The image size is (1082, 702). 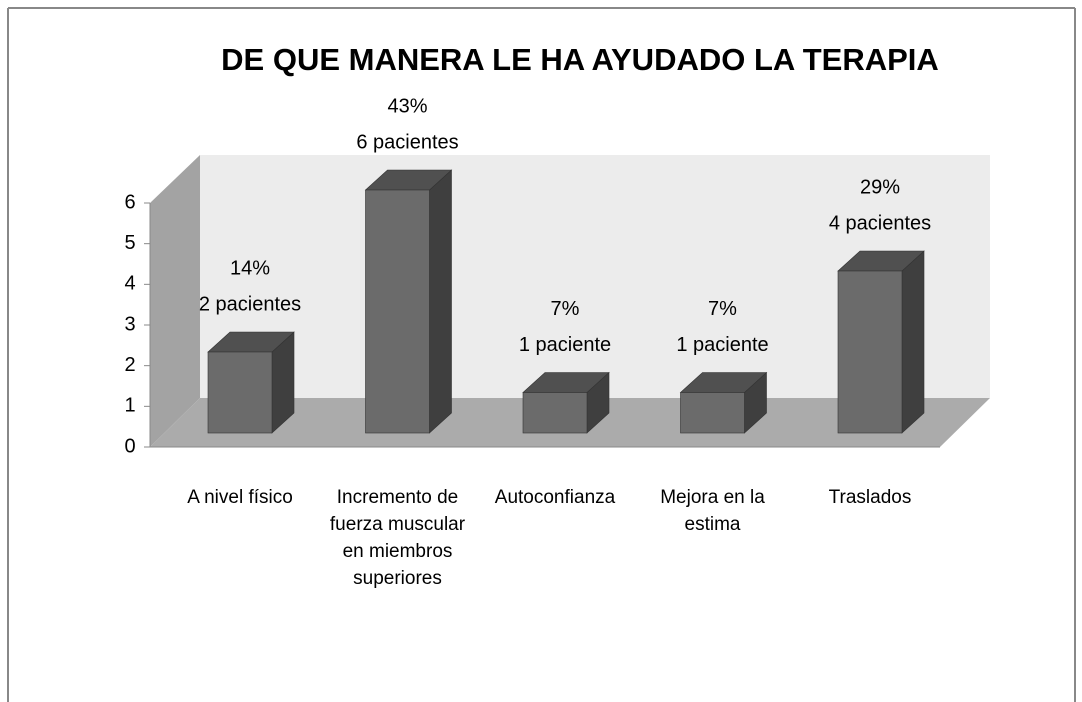 I want to click on chart-title: DE QUE MANERA LE HA AYUDADO LA TERAPIA, so click(x=580, y=59).